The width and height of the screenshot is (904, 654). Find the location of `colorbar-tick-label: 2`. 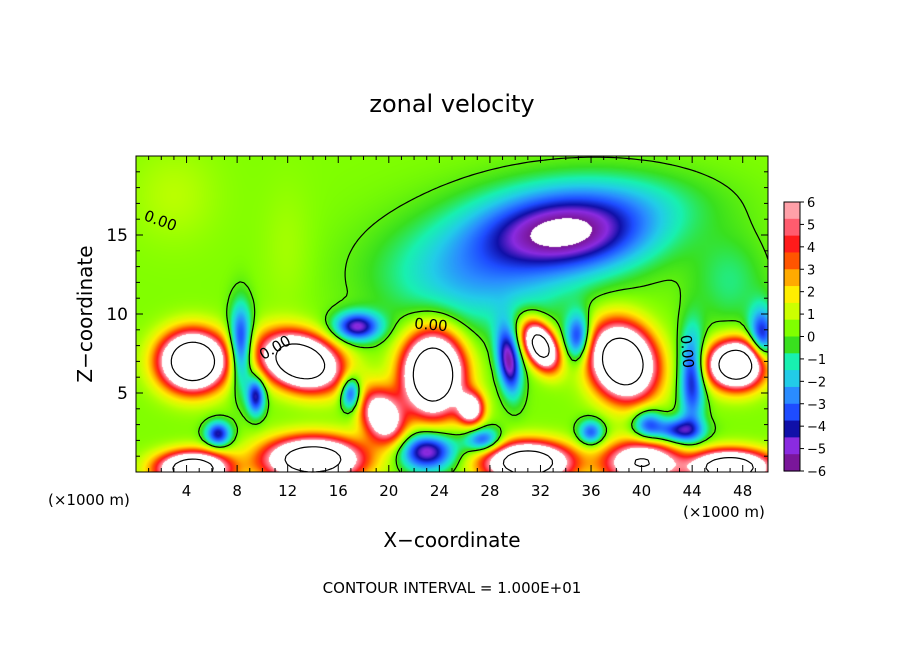

colorbar-tick-label: 2 is located at coordinates (811, 293).